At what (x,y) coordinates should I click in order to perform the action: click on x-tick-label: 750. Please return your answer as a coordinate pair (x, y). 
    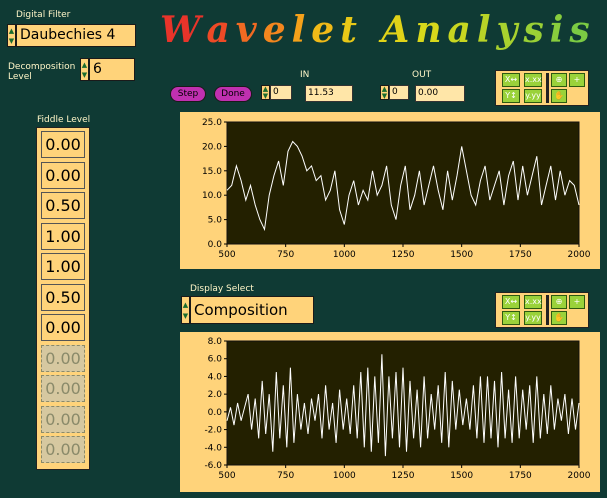
    Looking at the image, I should click on (285, 255).